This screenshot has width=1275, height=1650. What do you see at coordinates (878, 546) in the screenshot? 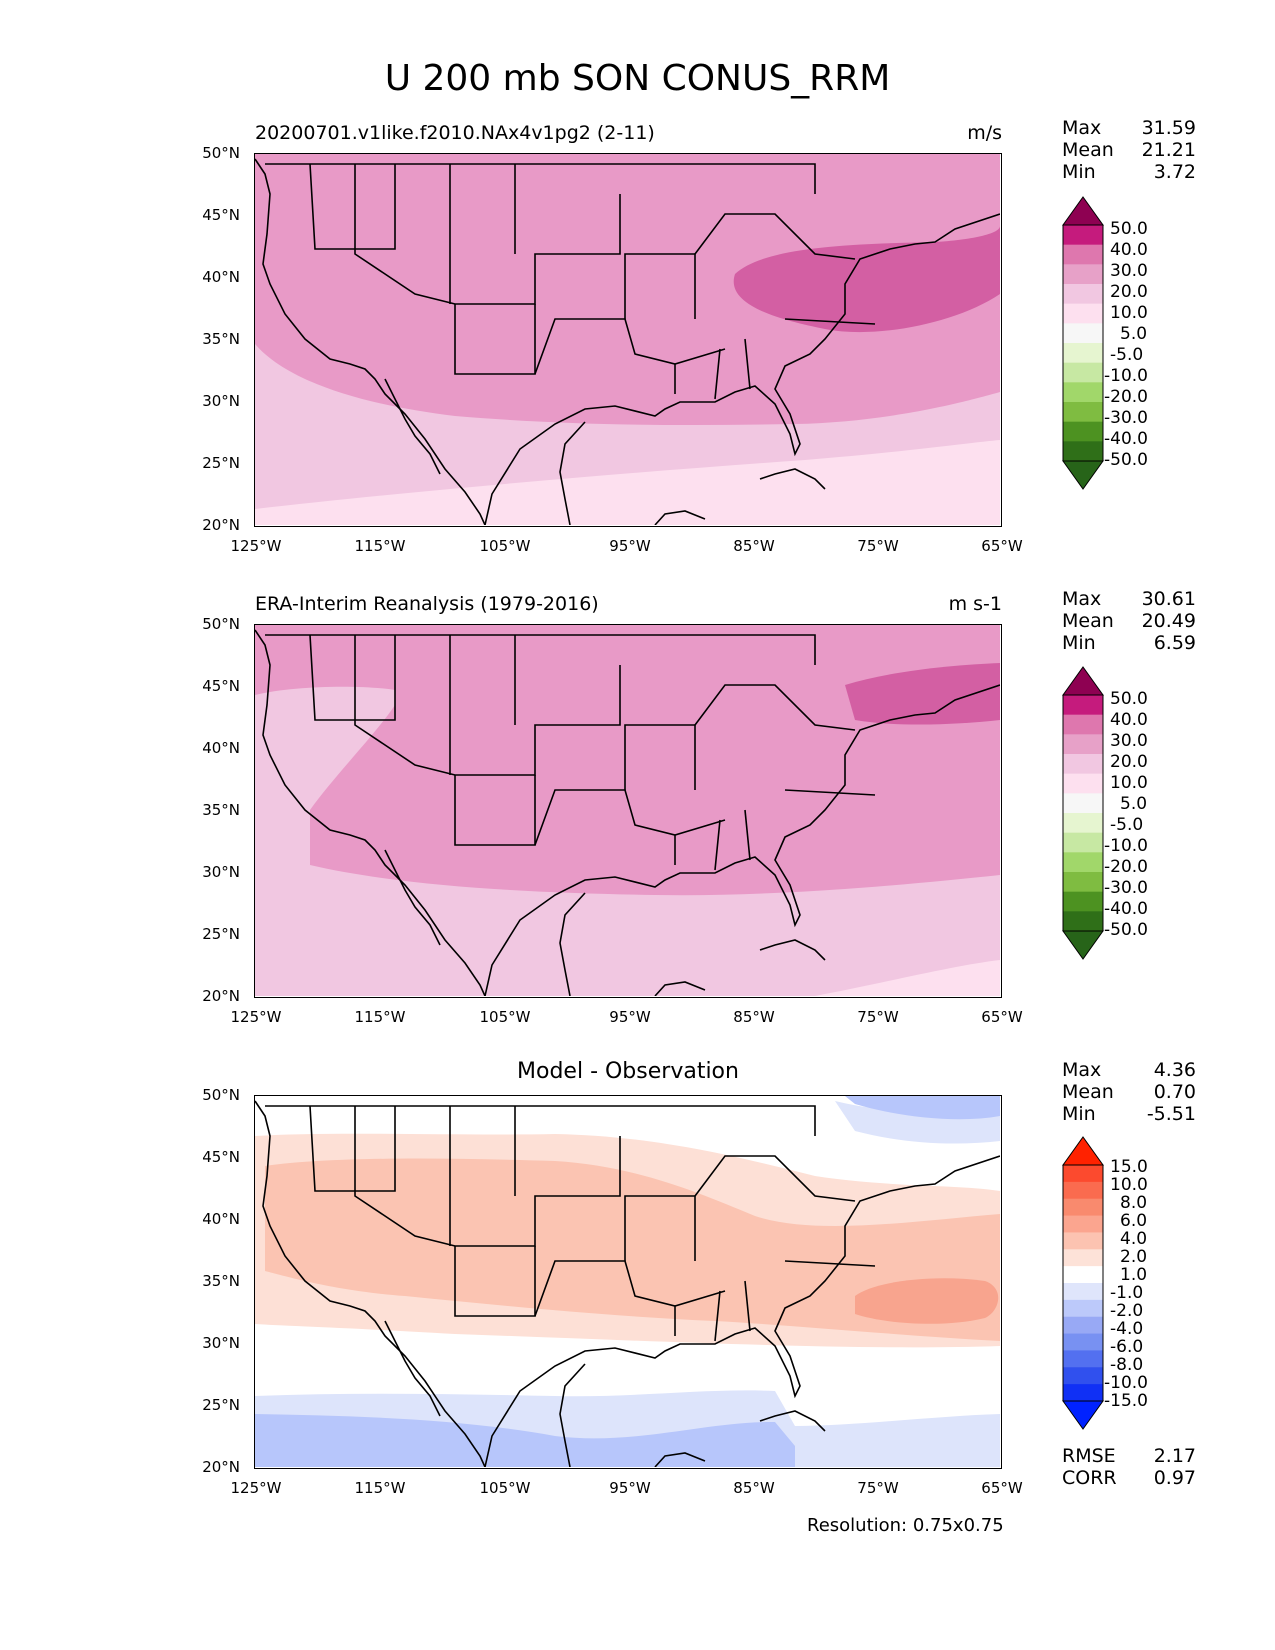
I see `p1-lon-75: 75°W` at bounding box center [878, 546].